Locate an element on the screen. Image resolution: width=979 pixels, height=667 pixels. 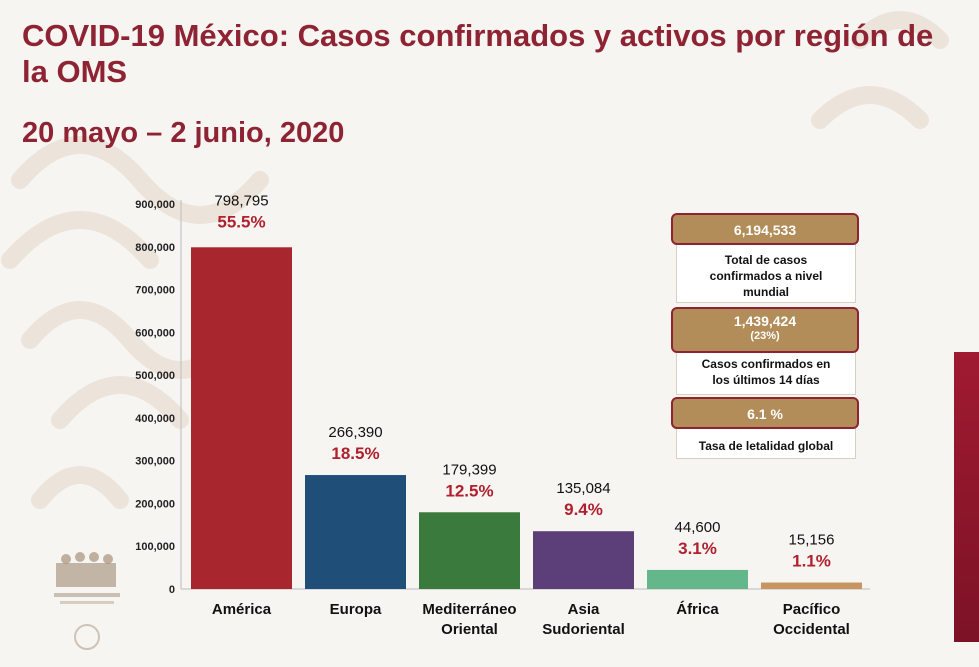
value-label: 44,600 is located at coordinates (698, 527).